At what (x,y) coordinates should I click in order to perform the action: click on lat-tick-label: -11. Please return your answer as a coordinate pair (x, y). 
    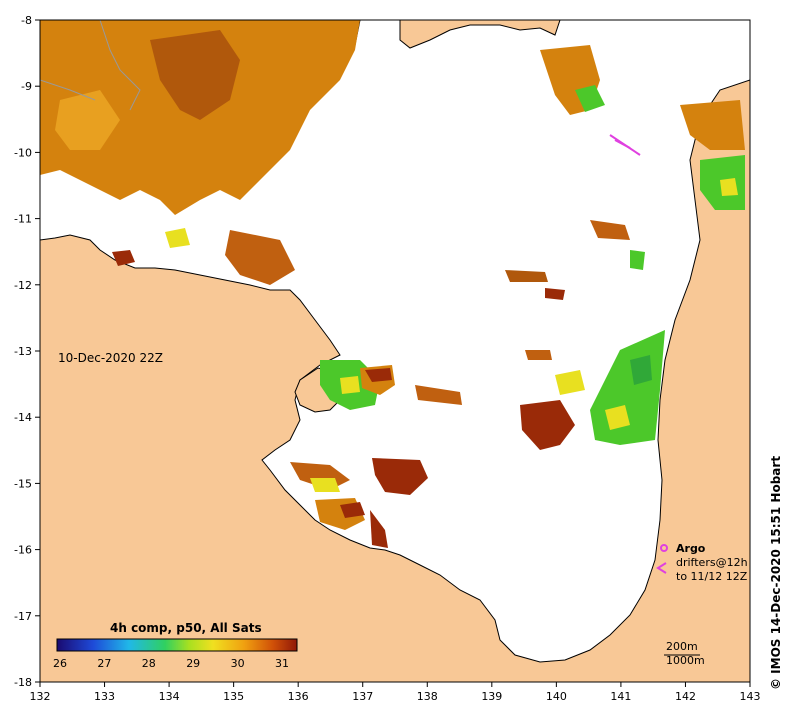
    Looking at the image, I should click on (23, 219).